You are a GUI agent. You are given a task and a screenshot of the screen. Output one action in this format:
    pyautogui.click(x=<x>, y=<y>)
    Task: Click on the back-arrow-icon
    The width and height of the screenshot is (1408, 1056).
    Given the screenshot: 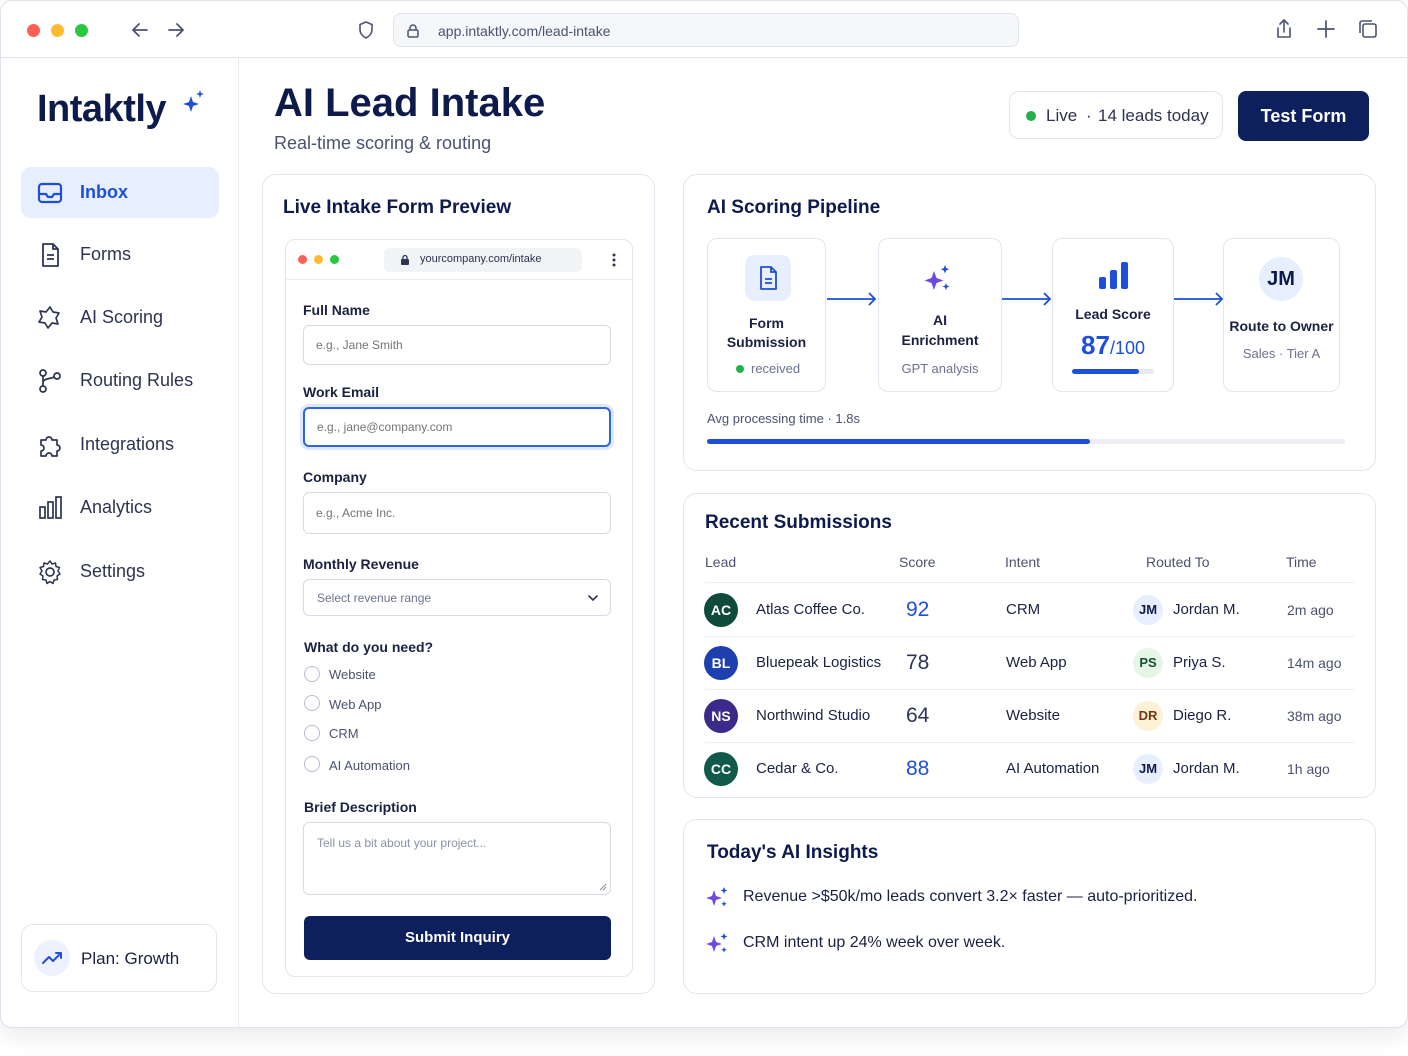 What is the action you would take?
    pyautogui.click(x=140, y=30)
    